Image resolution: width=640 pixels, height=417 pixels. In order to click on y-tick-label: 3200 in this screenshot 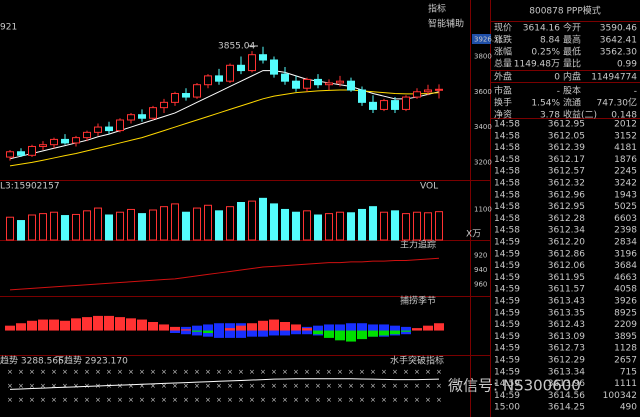, I will do `click(483, 162)`.